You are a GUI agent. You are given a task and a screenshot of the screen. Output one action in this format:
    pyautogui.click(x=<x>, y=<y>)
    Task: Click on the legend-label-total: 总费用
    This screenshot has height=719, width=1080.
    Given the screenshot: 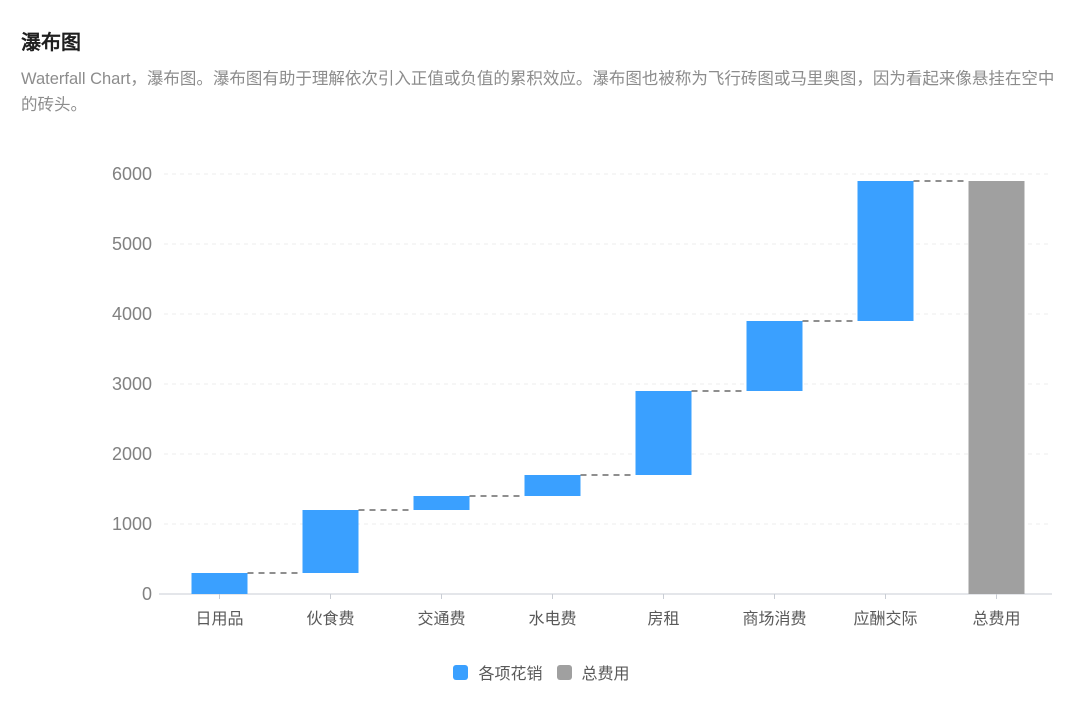 What is the action you would take?
    pyautogui.click(x=605, y=674)
    